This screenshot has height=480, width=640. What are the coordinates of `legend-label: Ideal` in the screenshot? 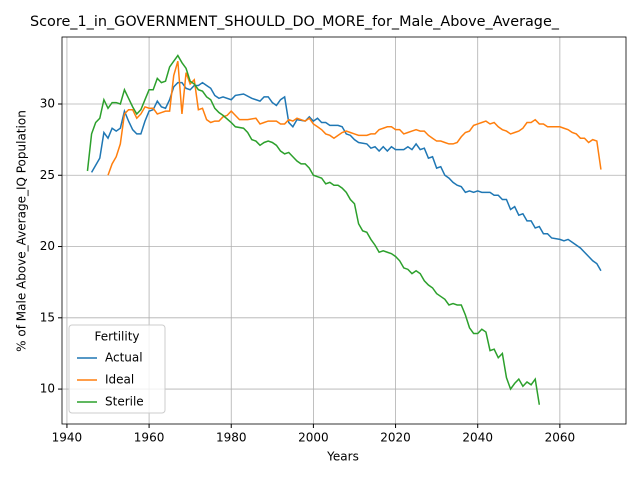 It's located at (119, 380).